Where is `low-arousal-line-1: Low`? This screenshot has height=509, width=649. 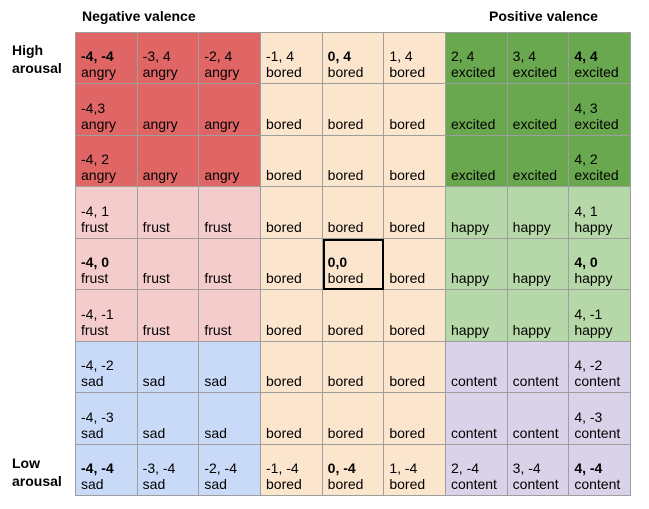
low-arousal-line-1: Low is located at coordinates (26, 463).